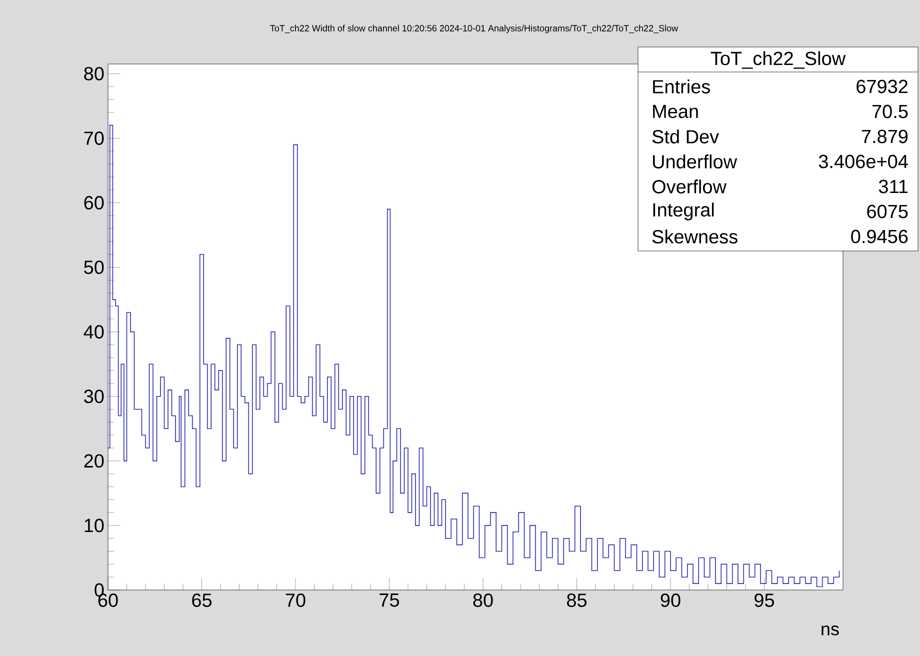 The height and width of the screenshot is (656, 920). What do you see at coordinates (689, 187) in the screenshot?
I see `annotation: Overflow` at bounding box center [689, 187].